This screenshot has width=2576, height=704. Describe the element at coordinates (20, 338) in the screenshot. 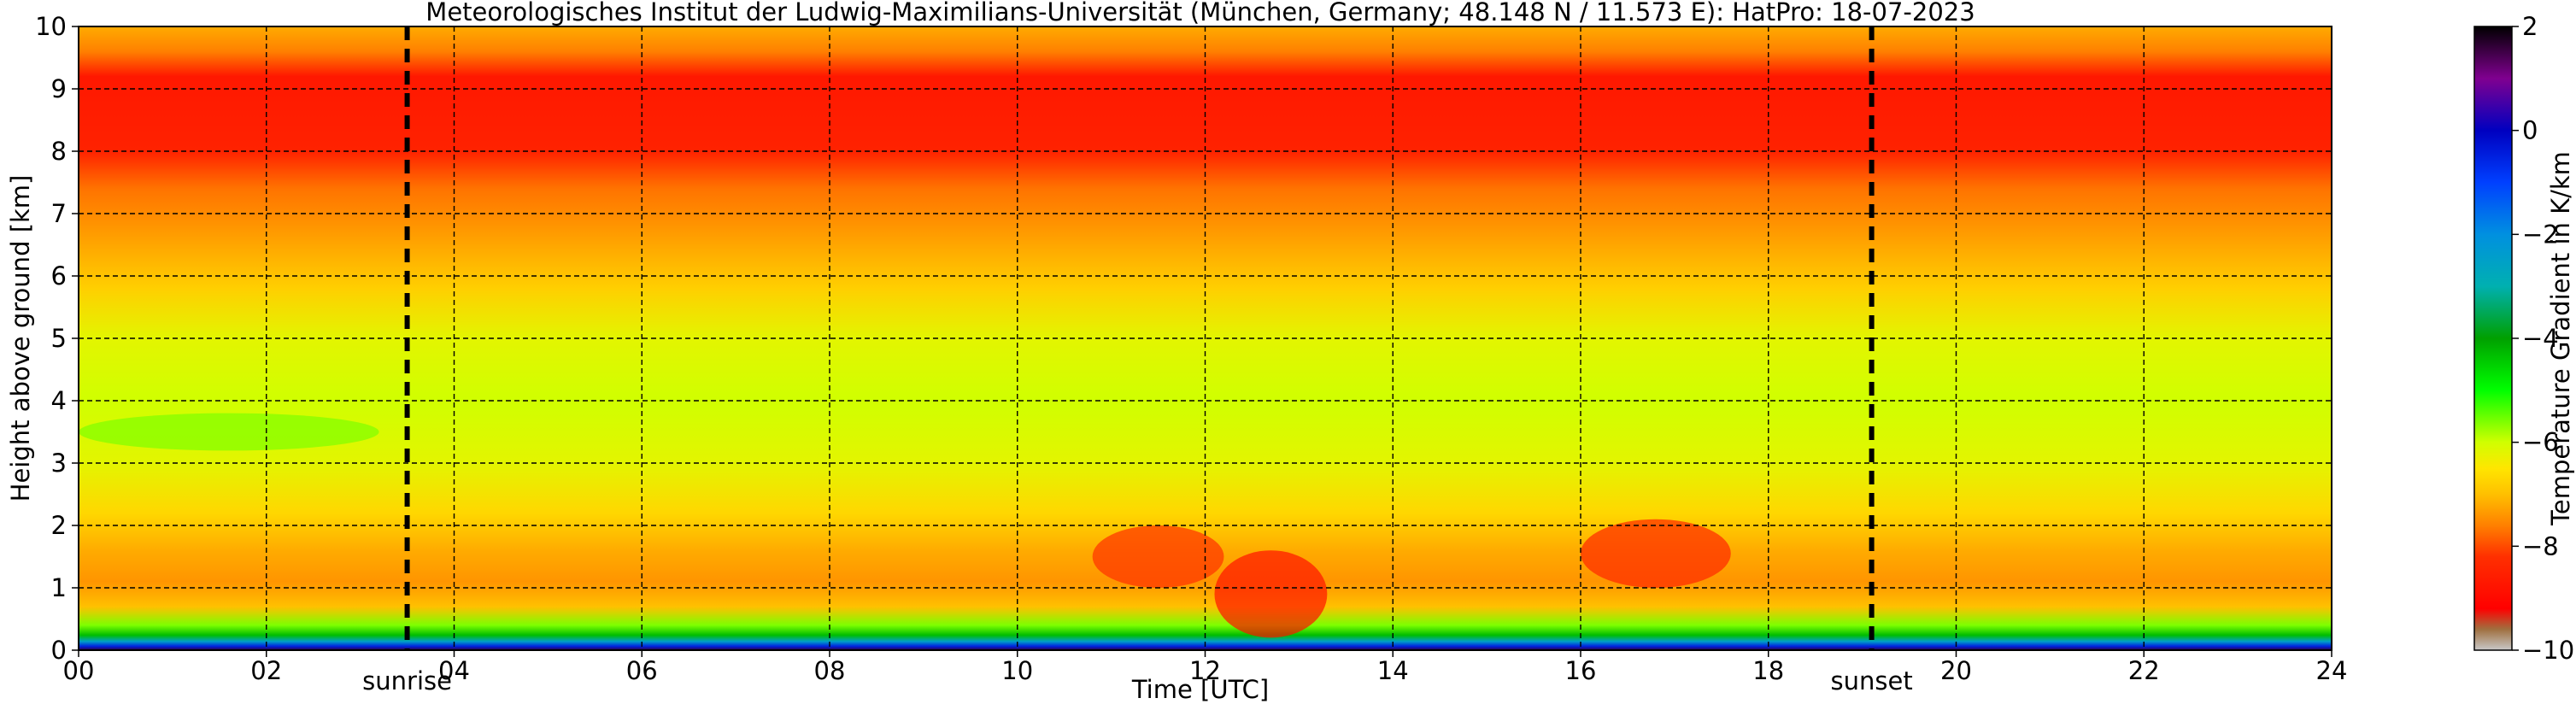

I see `y-axis-label: Height above ground [km]` at that location.